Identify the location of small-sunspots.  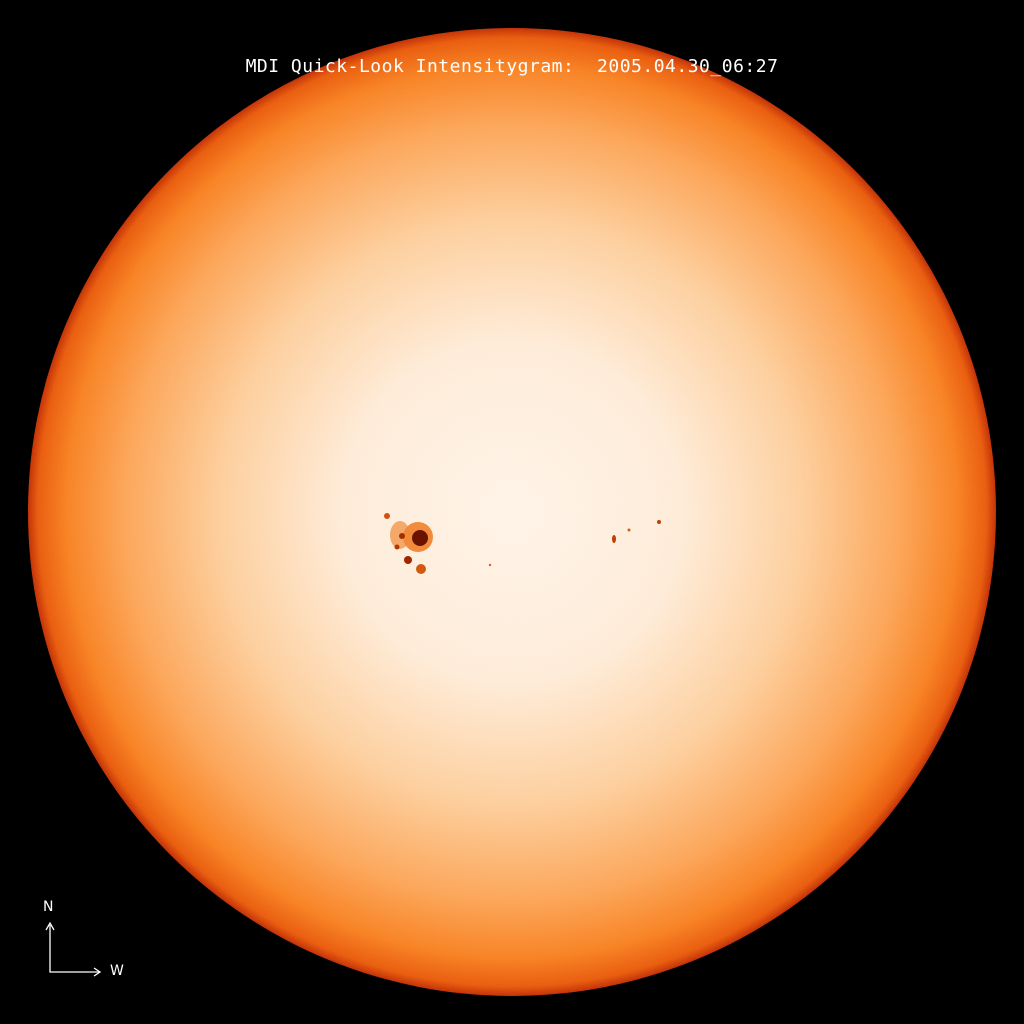
(574, 543).